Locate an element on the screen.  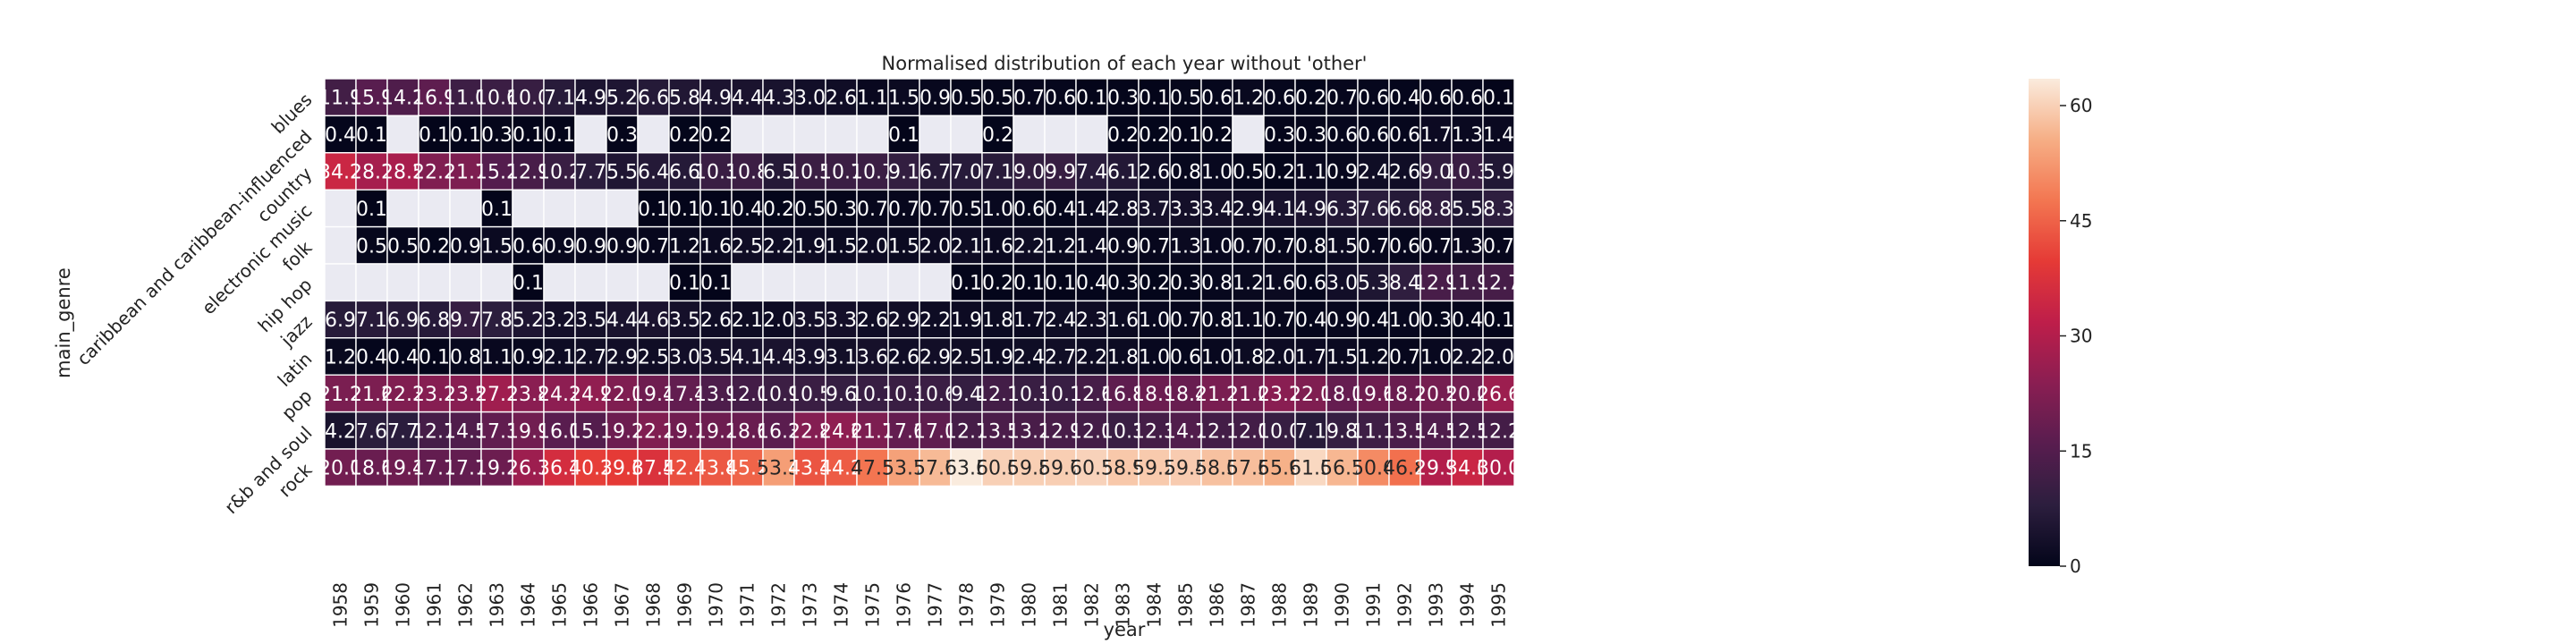
x-tick-label: 1986 is located at coordinates (1217, 605).